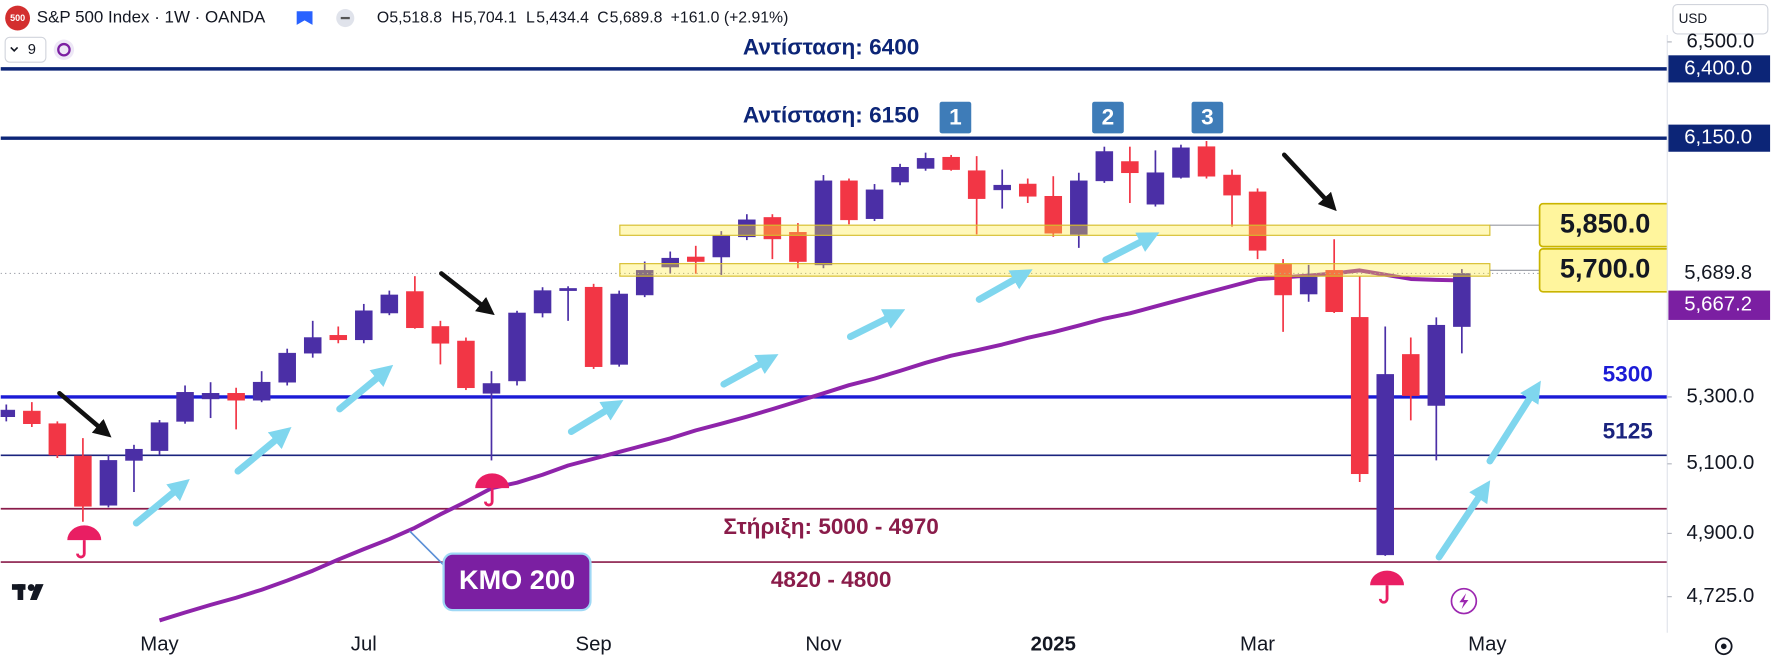 This screenshot has width=1773, height=661. What do you see at coordinates (14, 49) in the screenshot?
I see `chevron-icon` at bounding box center [14, 49].